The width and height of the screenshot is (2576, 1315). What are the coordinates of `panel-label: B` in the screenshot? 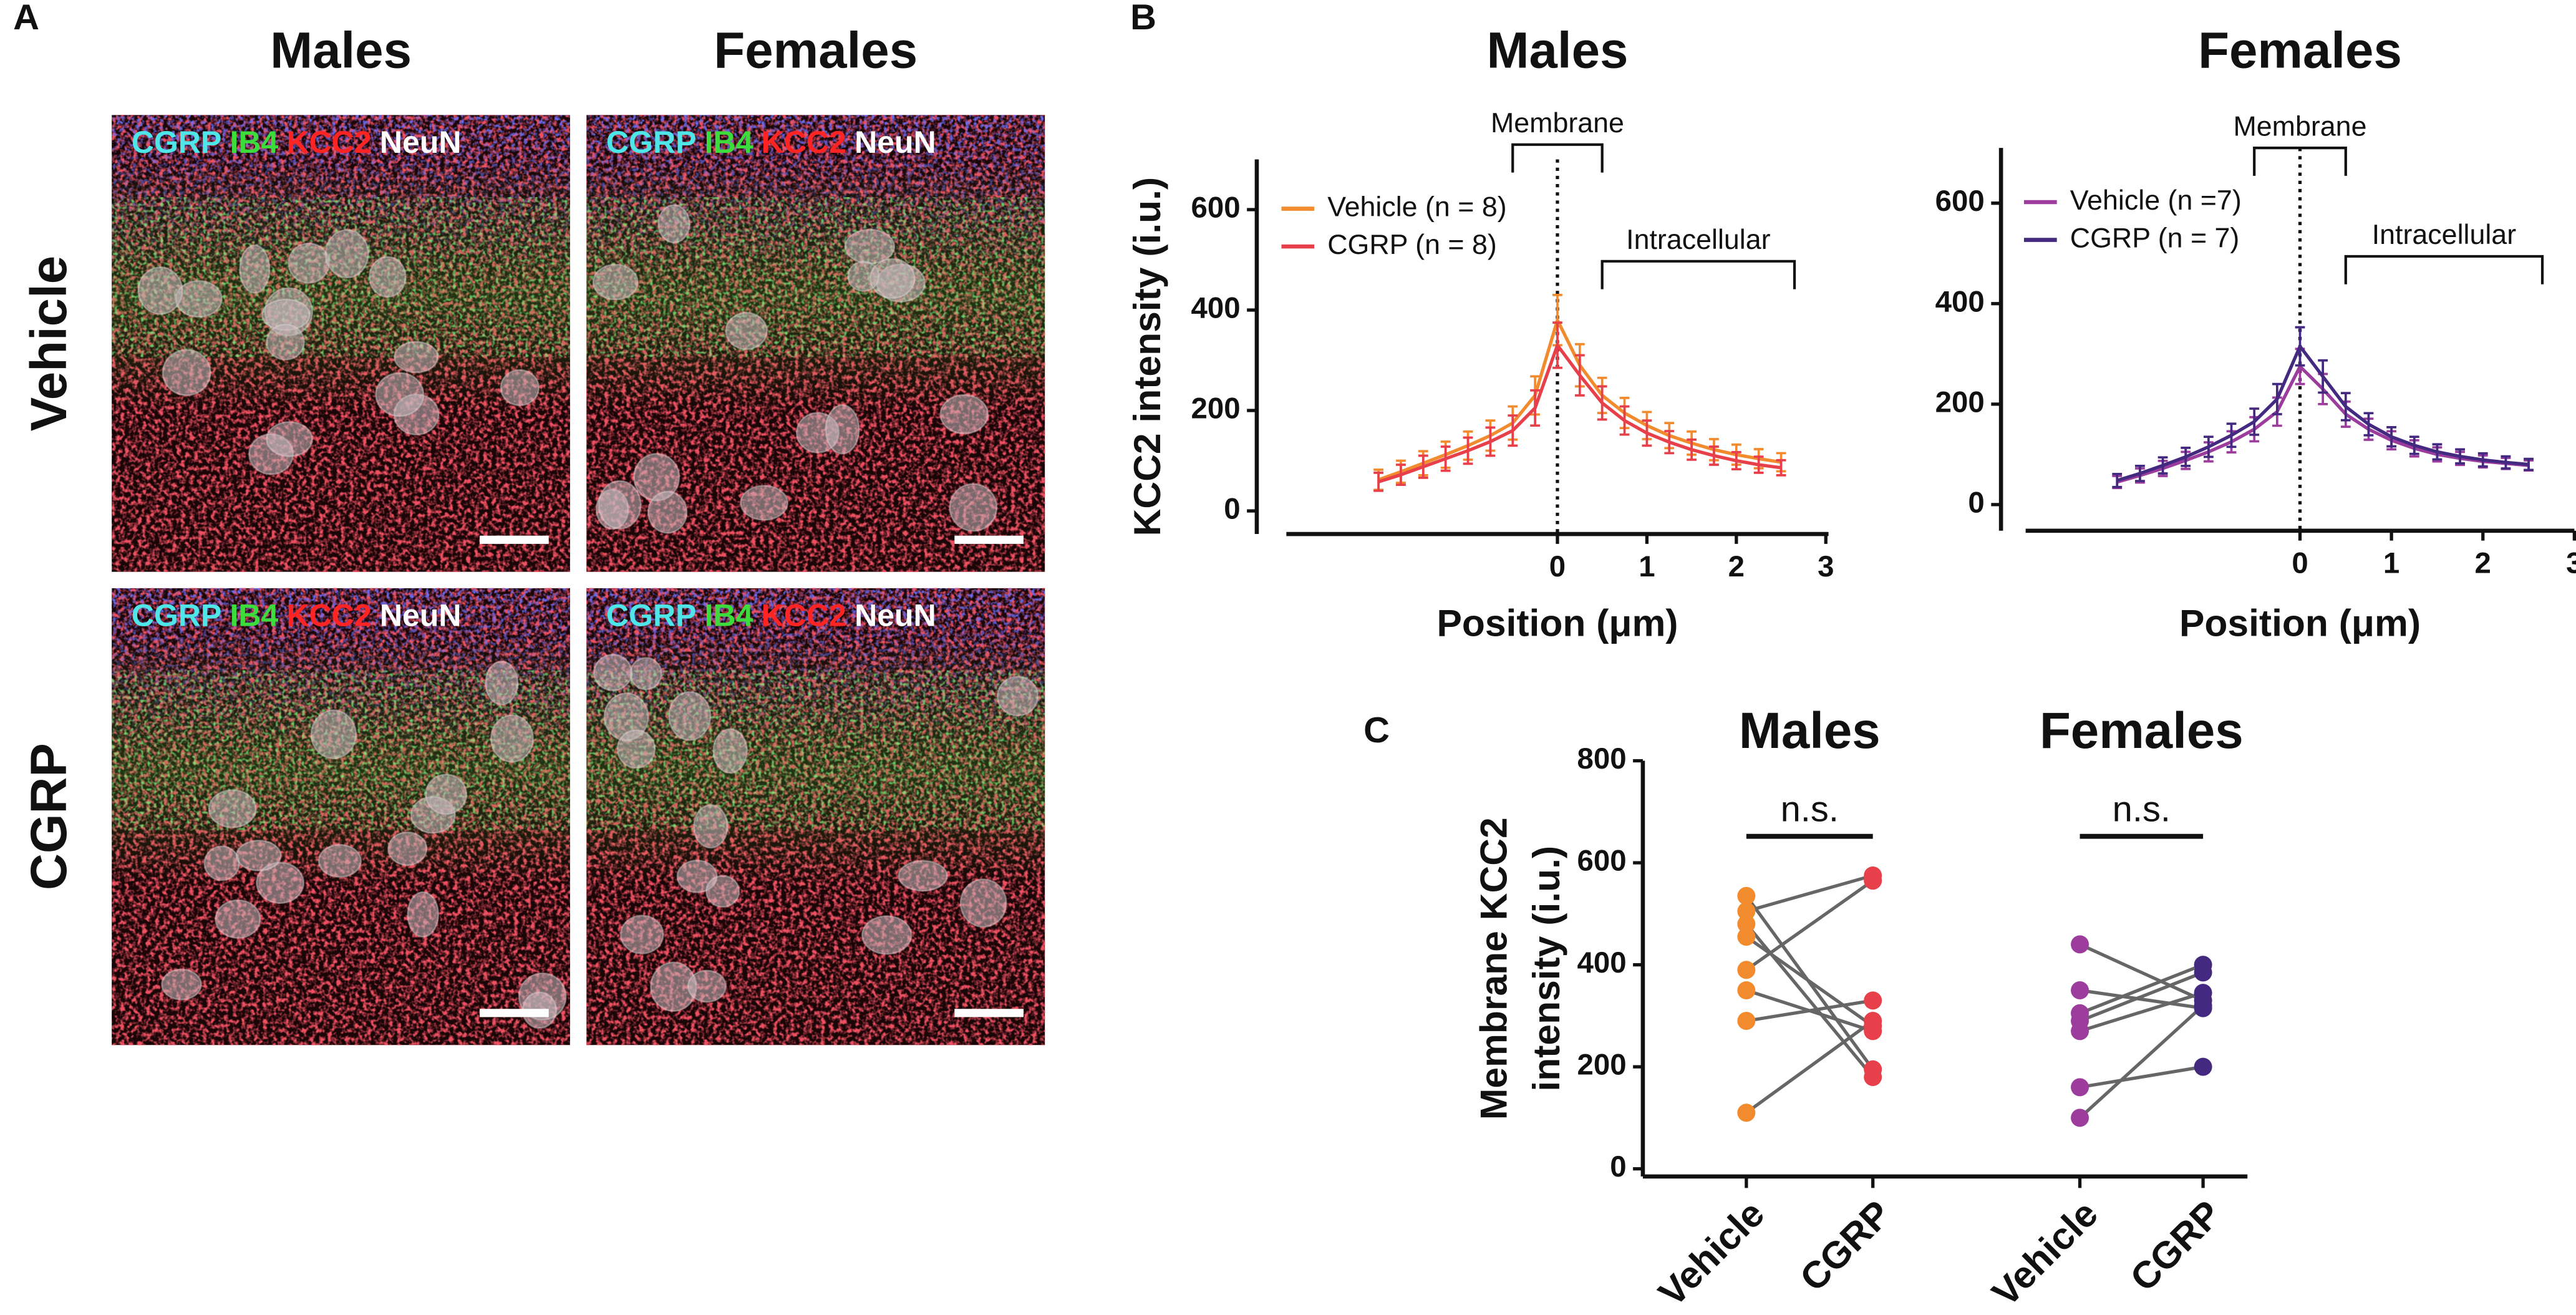 It's located at (1143, 18).